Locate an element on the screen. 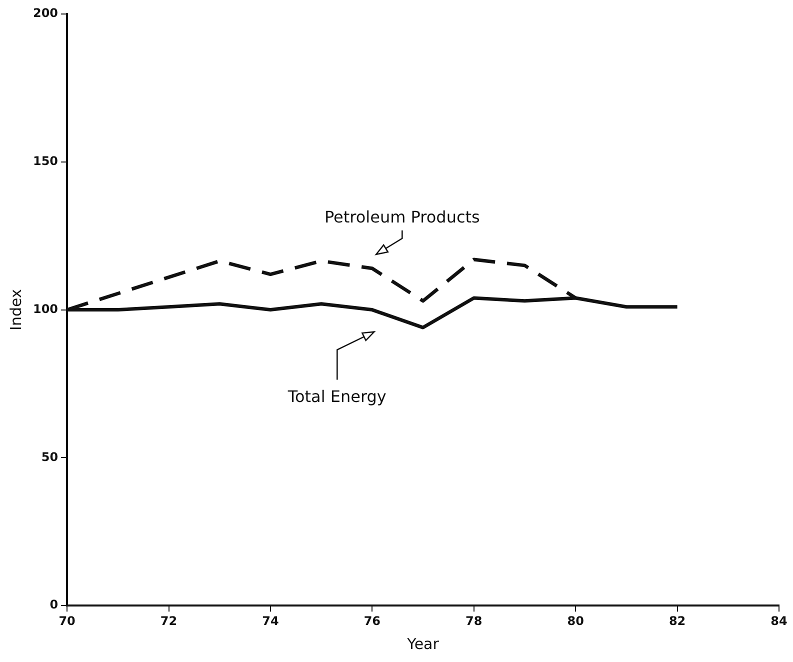  x-tick-label: 72 is located at coordinates (169, 621).